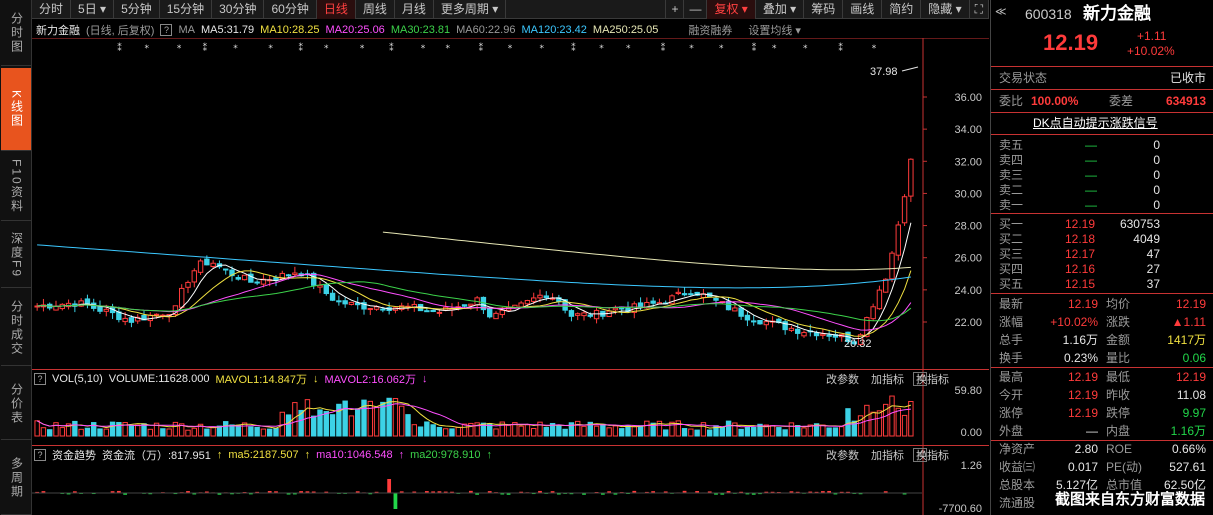  Describe the element at coordinates (1001, 12) in the screenshot. I see `collapse-icon: ≪` at that location.